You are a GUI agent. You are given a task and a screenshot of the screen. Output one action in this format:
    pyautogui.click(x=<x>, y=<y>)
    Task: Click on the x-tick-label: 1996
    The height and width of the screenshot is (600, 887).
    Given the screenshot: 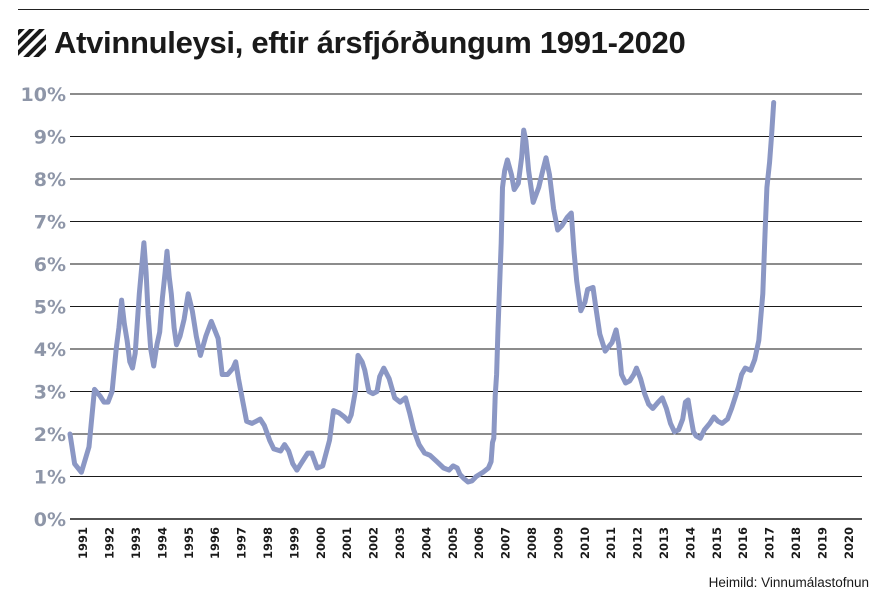 What is the action you would take?
    pyautogui.click(x=215, y=543)
    